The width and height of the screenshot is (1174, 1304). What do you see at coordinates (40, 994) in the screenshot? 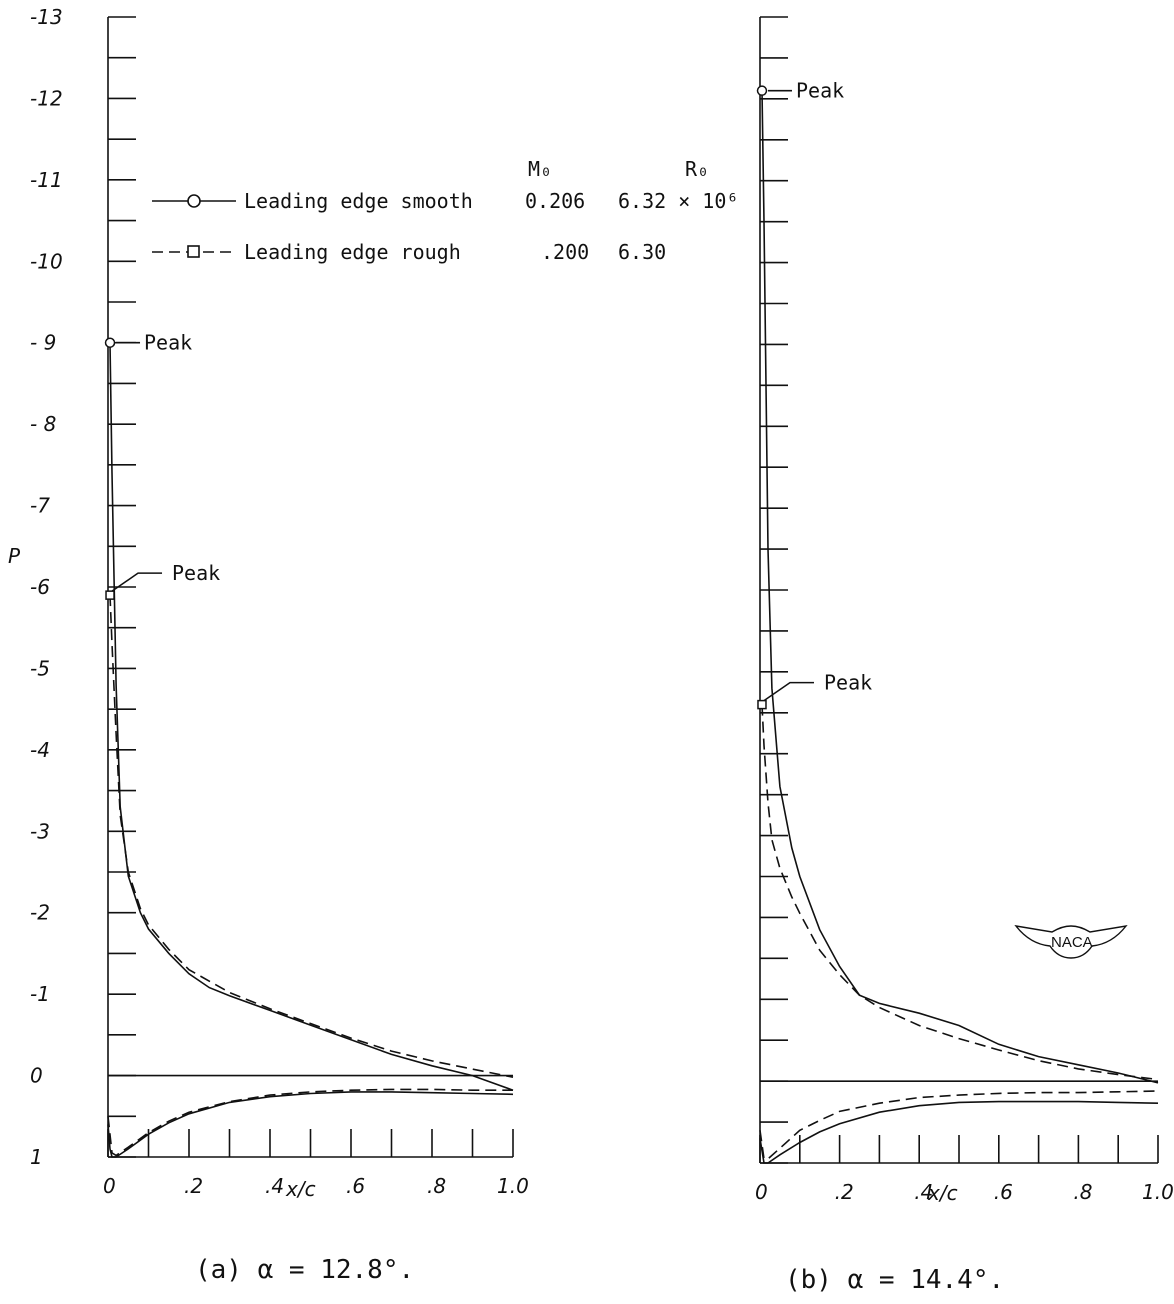
I see `y-tick-label: -1` at bounding box center [40, 994].